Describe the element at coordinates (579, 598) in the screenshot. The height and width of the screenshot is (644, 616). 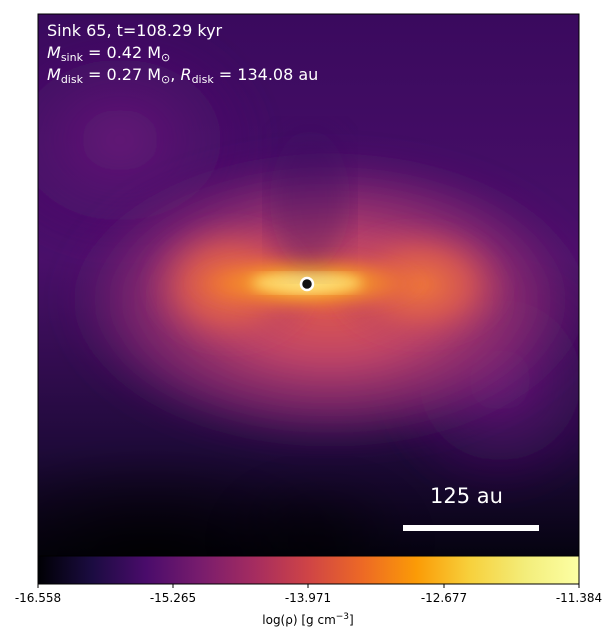
I see `colorbar-tick-label: -11.384` at that location.